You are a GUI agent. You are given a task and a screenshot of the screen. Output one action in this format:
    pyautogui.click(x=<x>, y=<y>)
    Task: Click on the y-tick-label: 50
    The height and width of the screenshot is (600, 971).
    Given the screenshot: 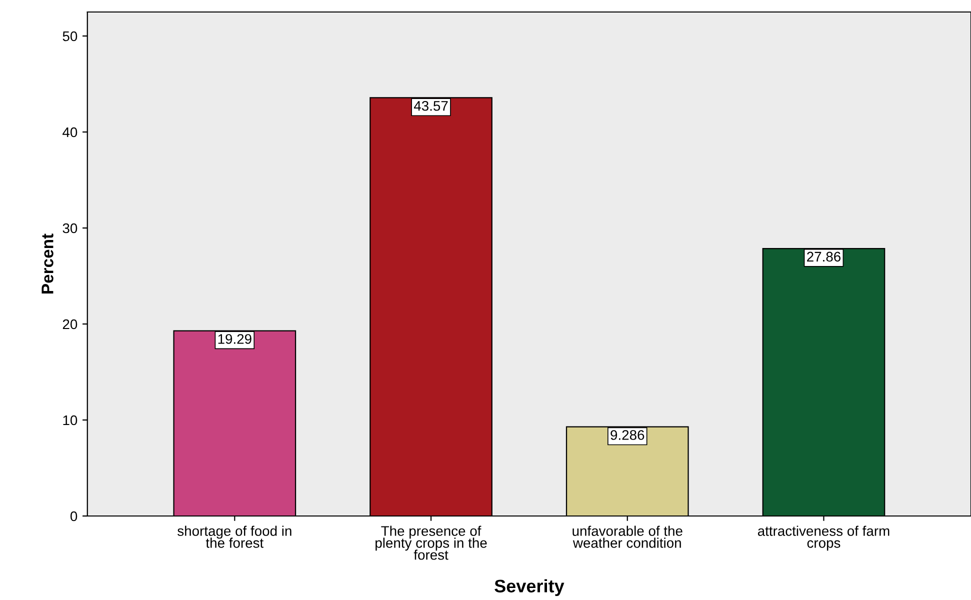 What is the action you would take?
    pyautogui.click(x=70, y=36)
    